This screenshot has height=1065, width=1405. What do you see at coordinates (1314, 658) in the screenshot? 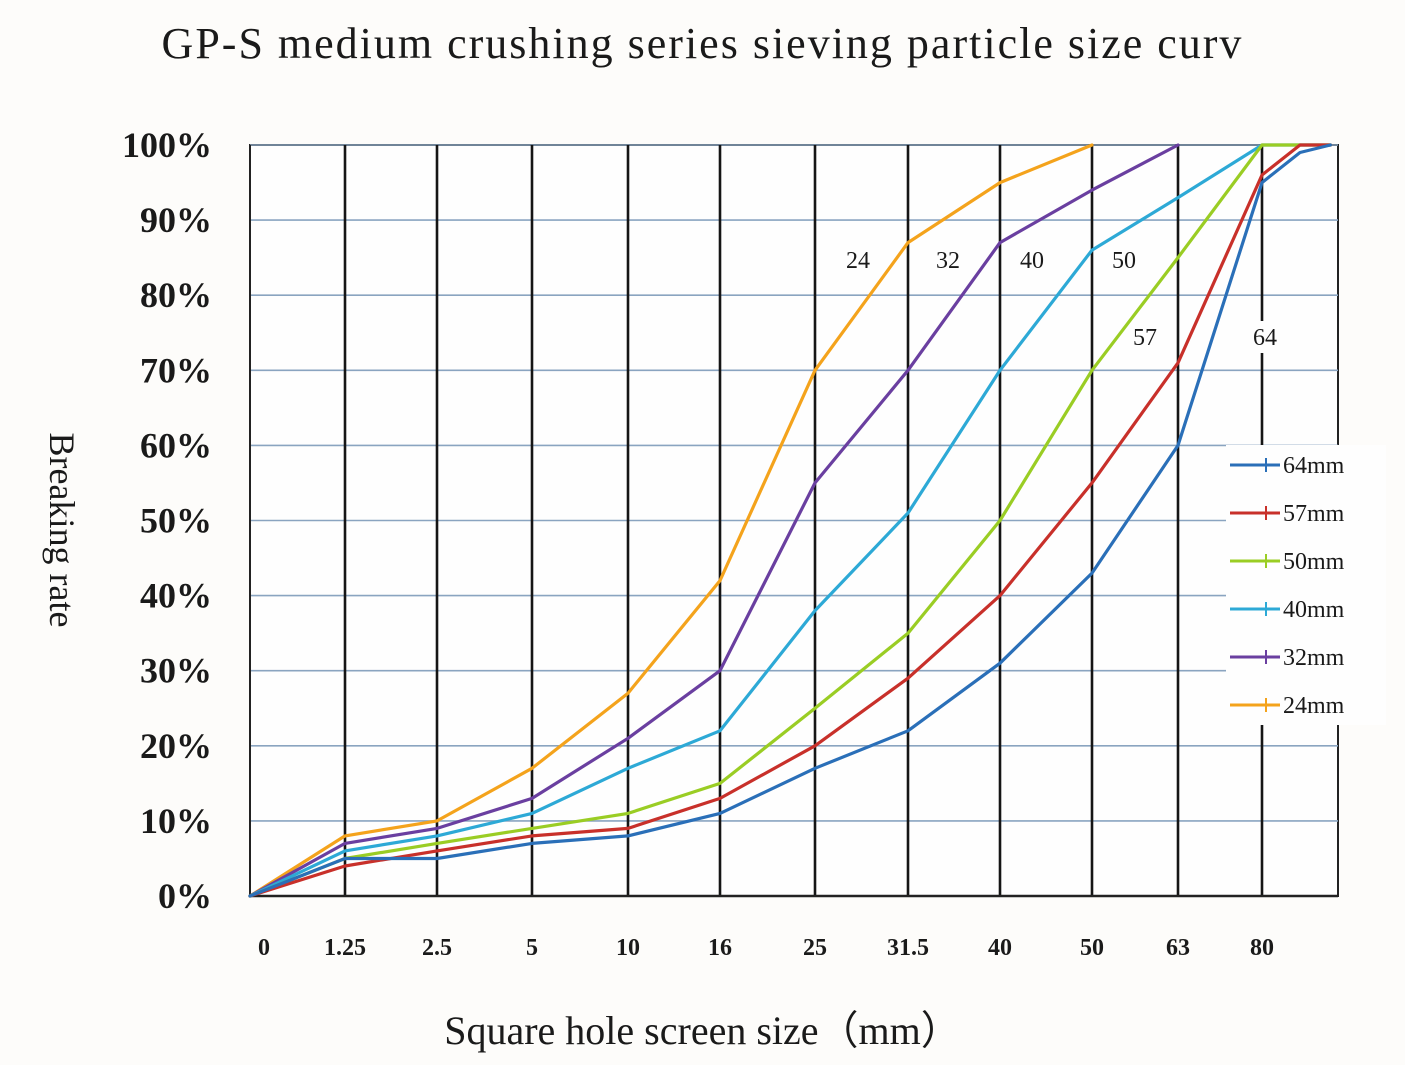
I see `legend-label-32mm: 32mm` at bounding box center [1314, 658].